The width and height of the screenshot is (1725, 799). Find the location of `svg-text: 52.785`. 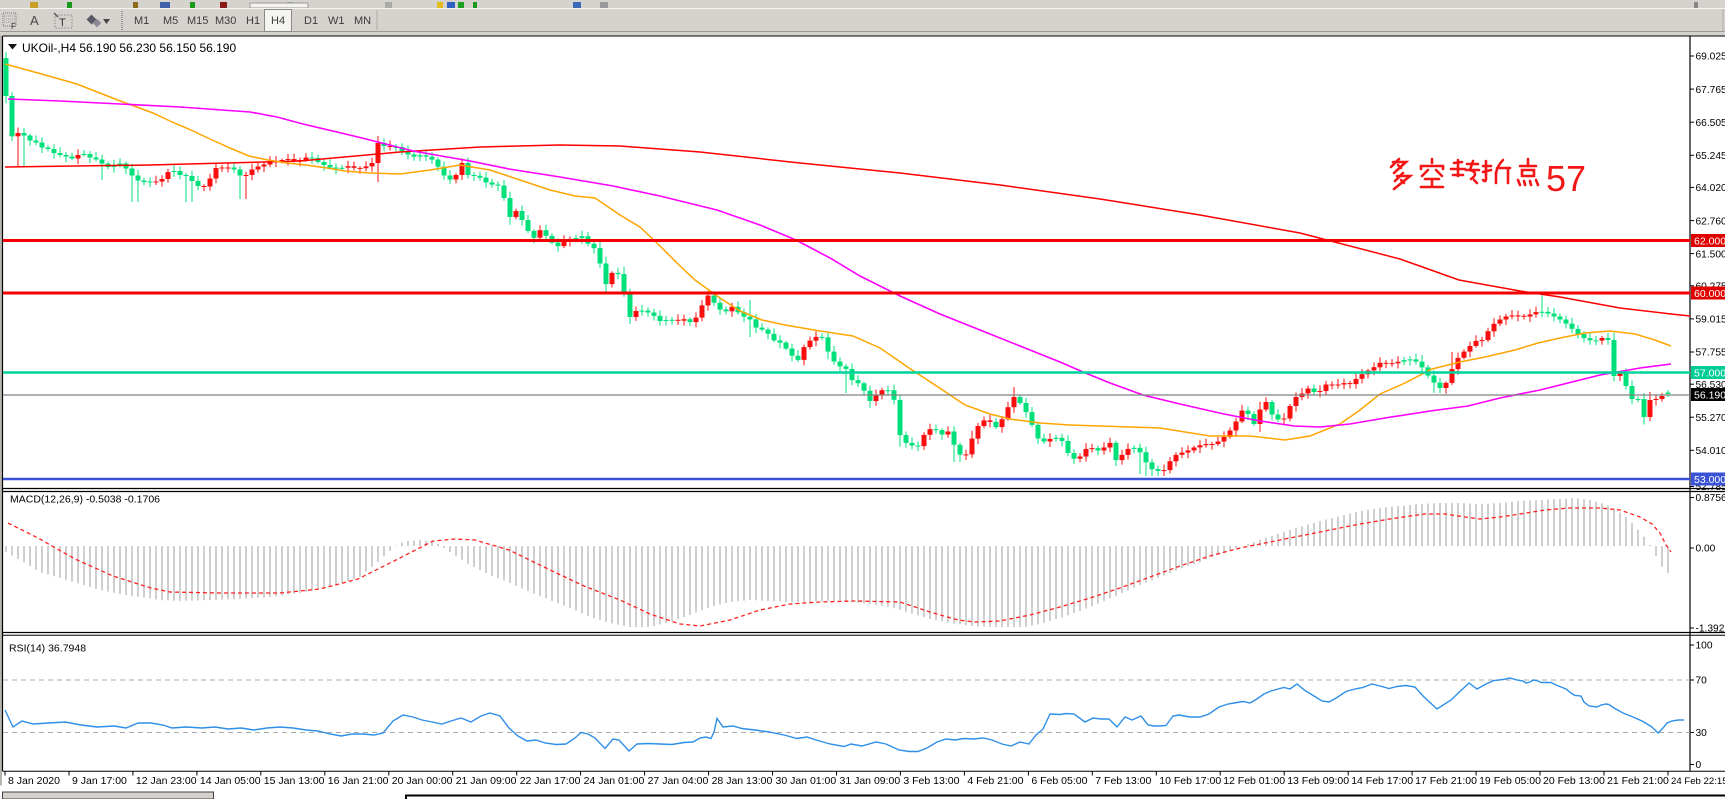

svg-text: 52.785 is located at coordinates (1710, 487).